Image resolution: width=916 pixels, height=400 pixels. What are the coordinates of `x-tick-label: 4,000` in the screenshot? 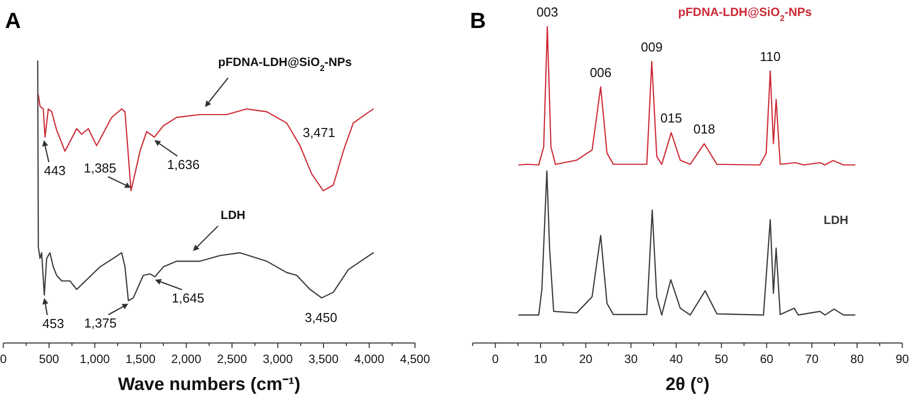 It's located at (369, 359).